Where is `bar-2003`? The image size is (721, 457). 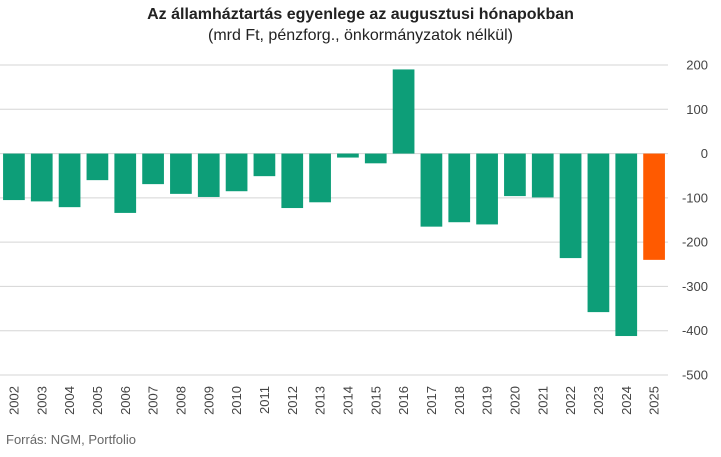
bar-2003 is located at coordinates (41, 177).